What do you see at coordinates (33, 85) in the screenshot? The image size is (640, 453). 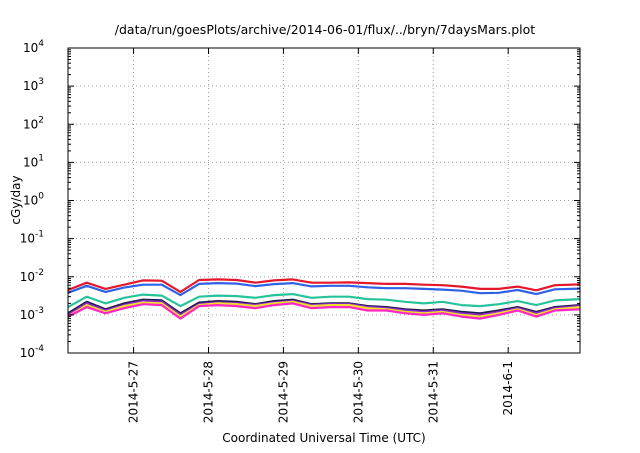 I see `y-tick-label: 10³` at bounding box center [33, 85].